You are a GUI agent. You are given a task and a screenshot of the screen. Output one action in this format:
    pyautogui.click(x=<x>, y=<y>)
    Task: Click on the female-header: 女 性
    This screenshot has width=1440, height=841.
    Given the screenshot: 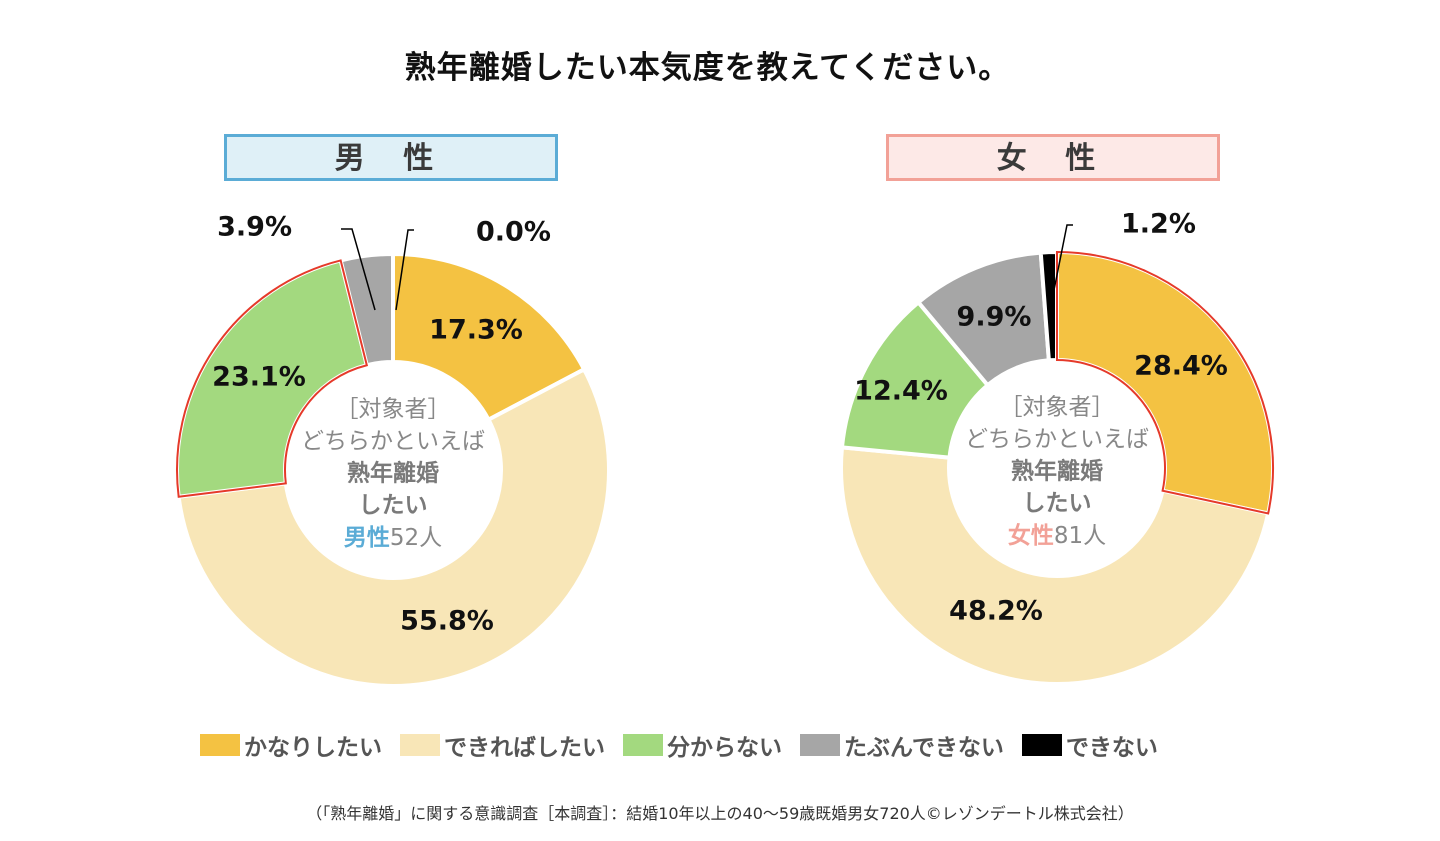 What is the action you would take?
    pyautogui.click(x=1053, y=157)
    